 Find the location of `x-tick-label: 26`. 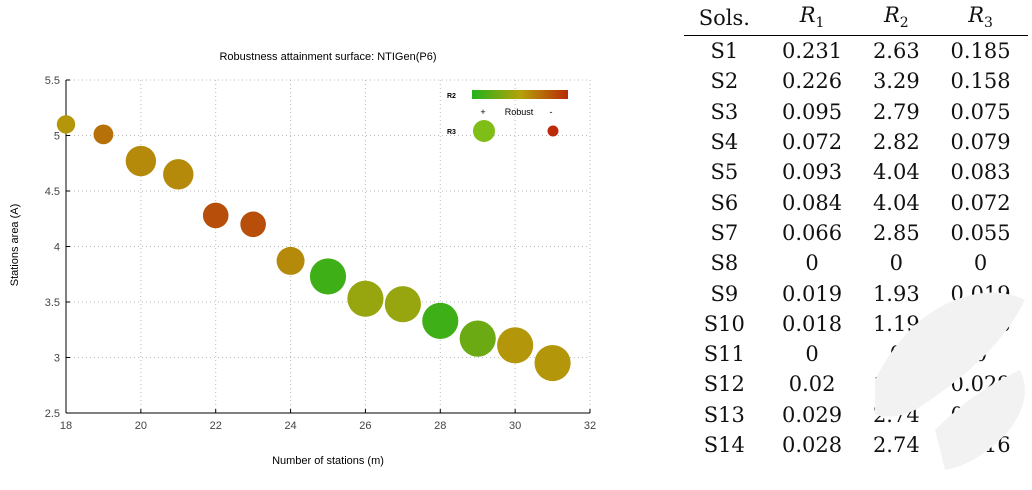

x-tick-label: 26 is located at coordinates (365, 426).